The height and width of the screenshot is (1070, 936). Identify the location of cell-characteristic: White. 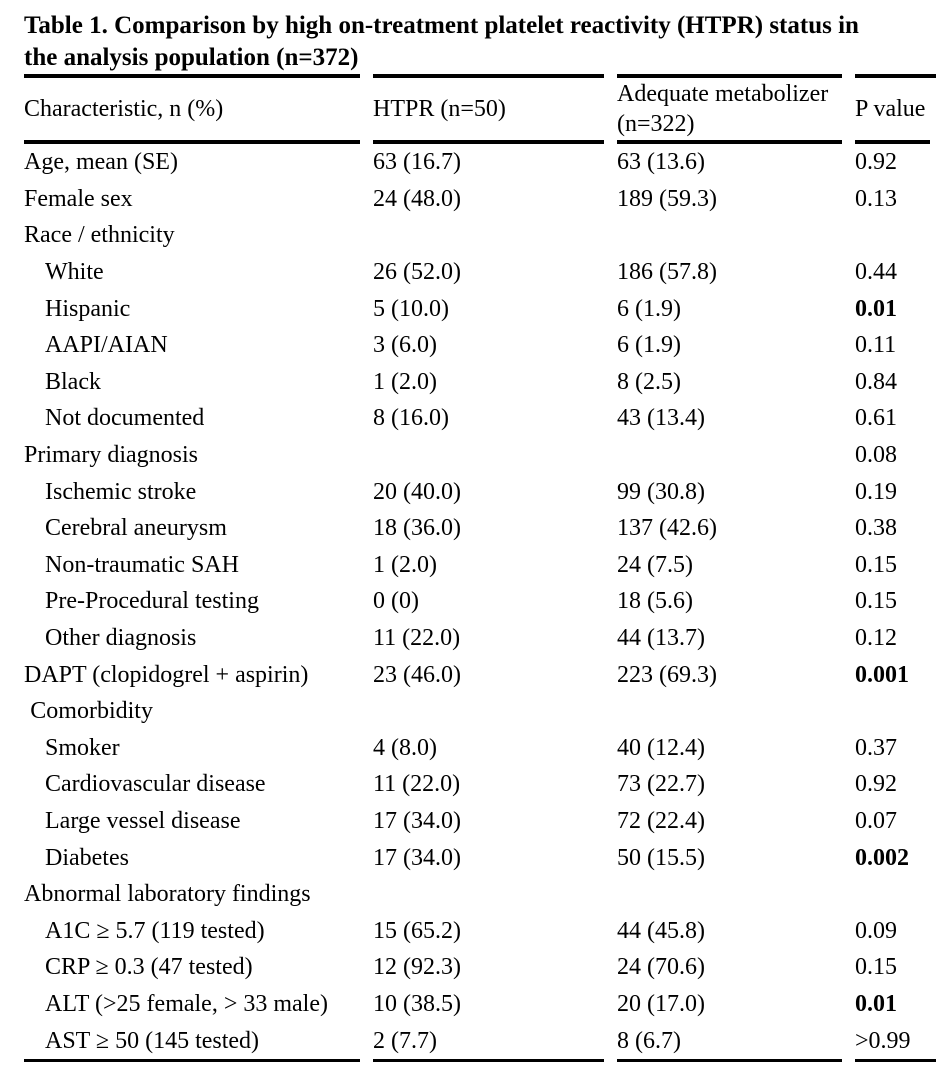
(74, 272).